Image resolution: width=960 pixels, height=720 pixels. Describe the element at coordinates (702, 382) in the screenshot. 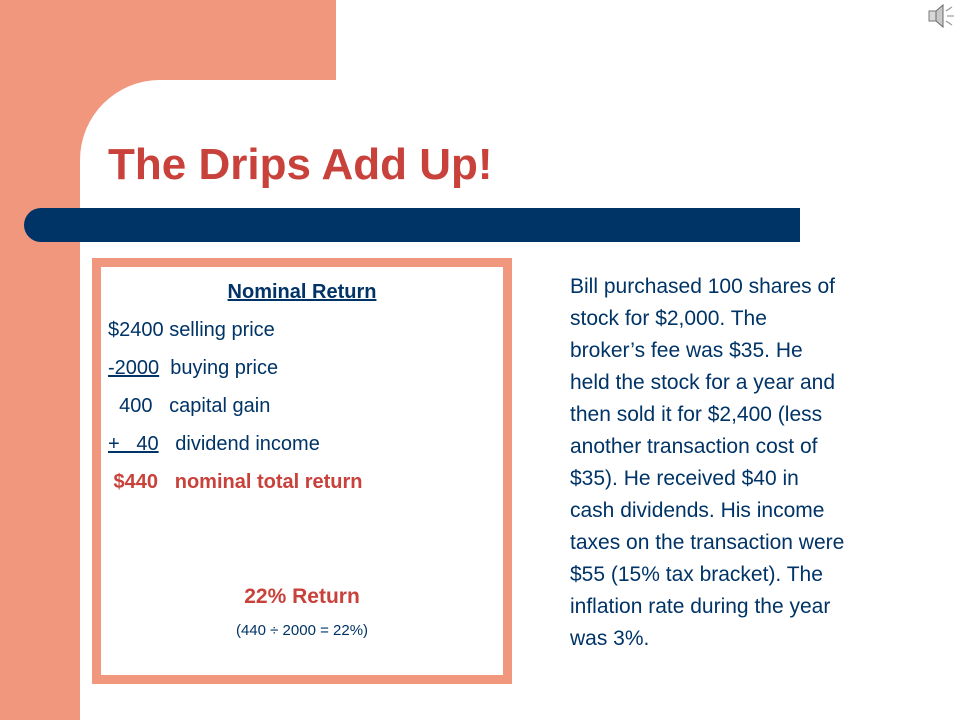

I see `scenario-line: held the stock for a year and` at that location.